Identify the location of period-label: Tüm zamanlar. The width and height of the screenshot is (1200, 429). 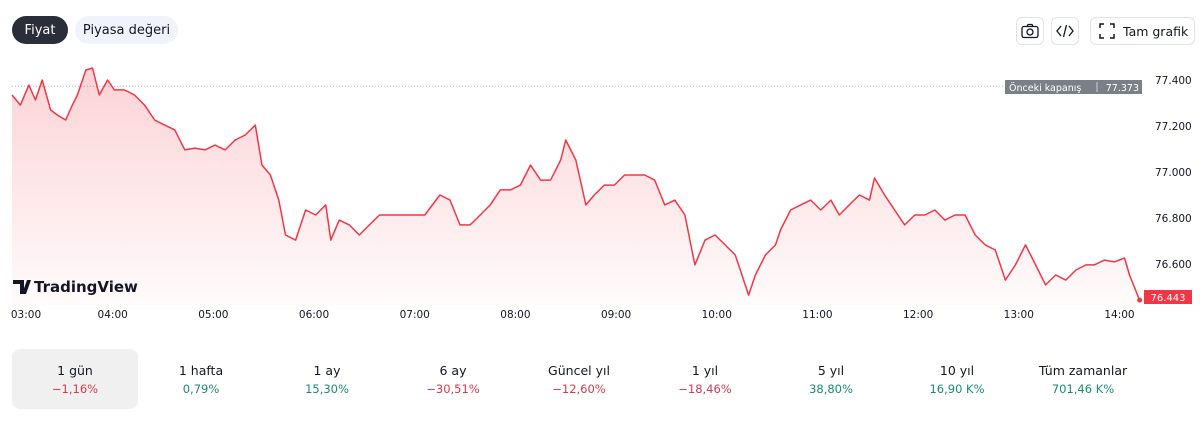
(1083, 370).